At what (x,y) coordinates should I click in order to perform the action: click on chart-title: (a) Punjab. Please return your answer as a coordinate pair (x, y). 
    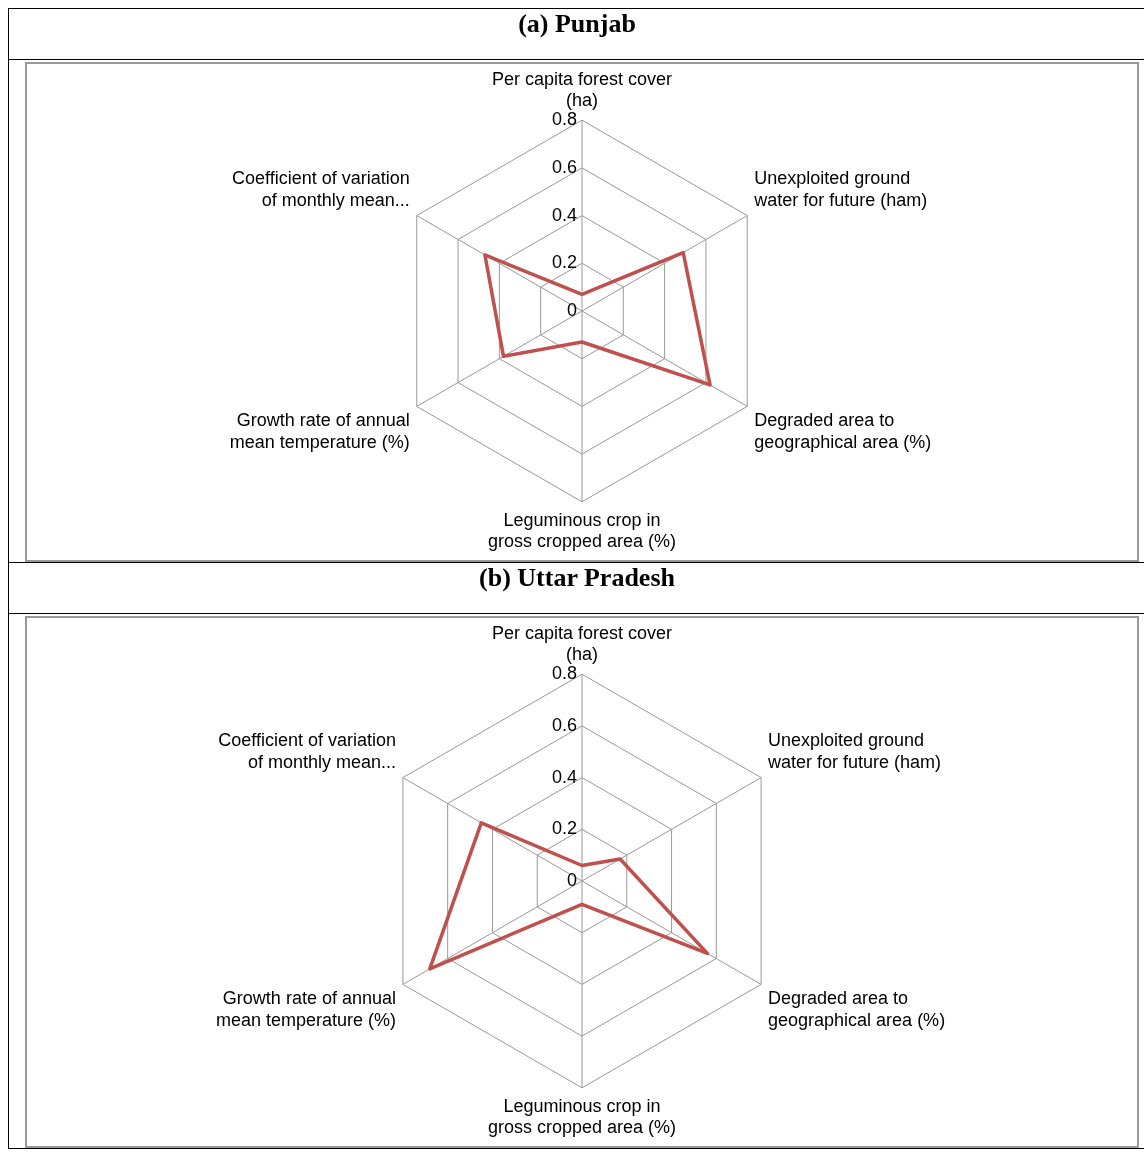
    Looking at the image, I should click on (576, 34).